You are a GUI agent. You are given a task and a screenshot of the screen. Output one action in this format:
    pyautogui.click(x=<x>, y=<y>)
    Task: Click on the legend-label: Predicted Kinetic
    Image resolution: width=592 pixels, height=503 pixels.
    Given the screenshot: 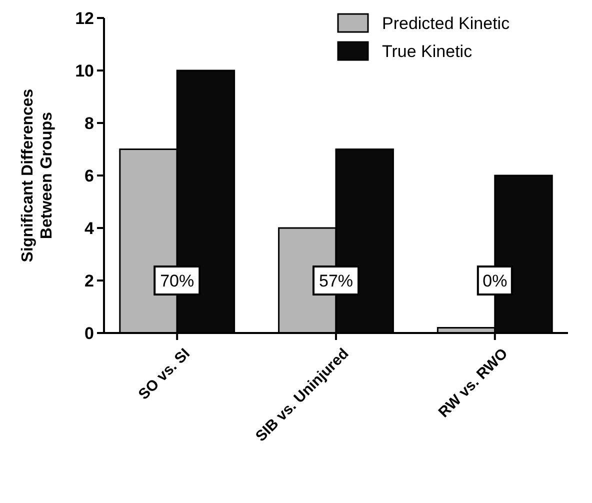 What is the action you would take?
    pyautogui.click(x=446, y=23)
    